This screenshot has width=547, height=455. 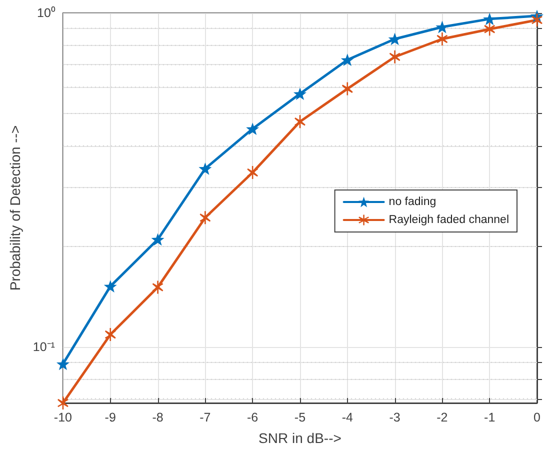 What do you see at coordinates (252, 417) in the screenshot?
I see `x-tick-label: -6` at bounding box center [252, 417].